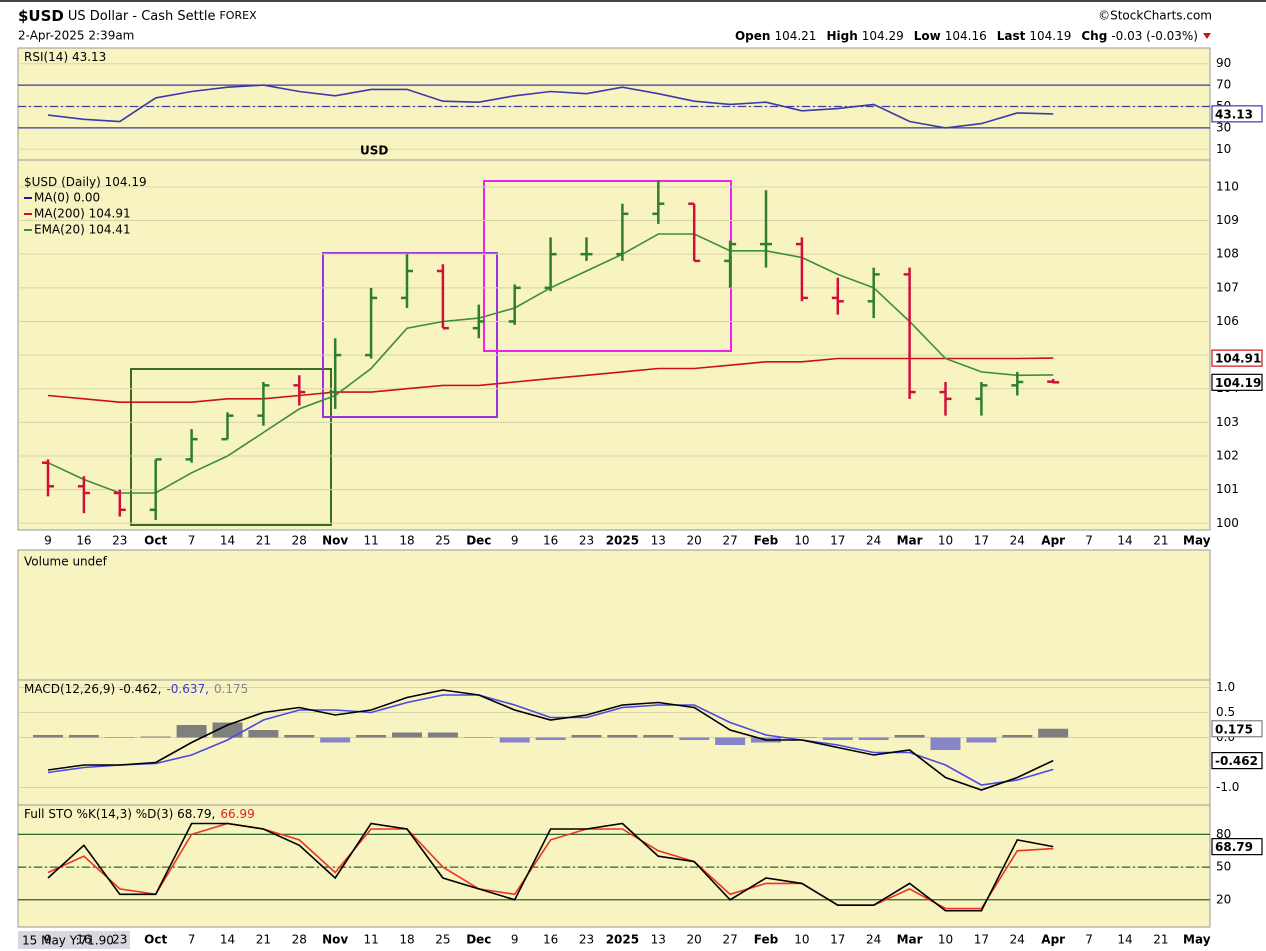 The width and height of the screenshot is (1266, 951). What do you see at coordinates (1227, 787) in the screenshot?
I see `y-tick-label: -1.0` at bounding box center [1227, 787].